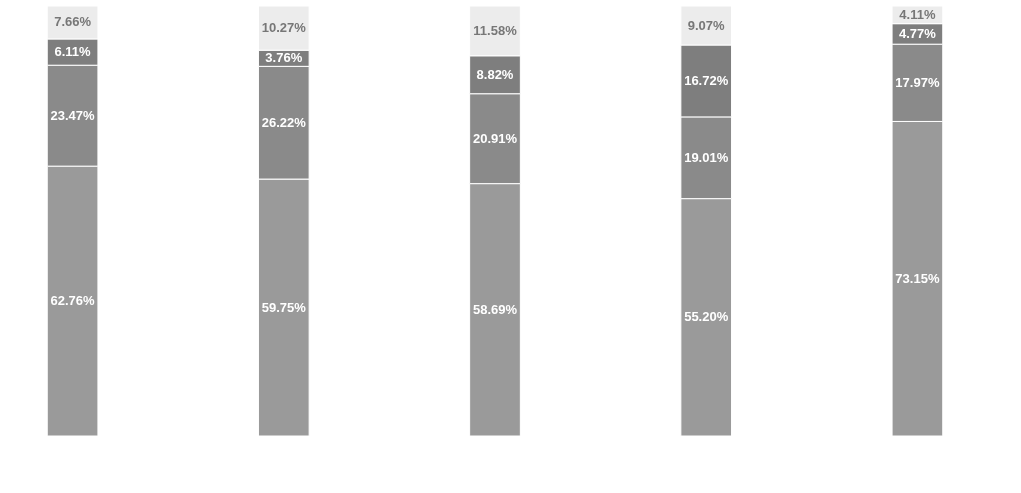  Describe the element at coordinates (917, 82) in the screenshot. I see `data-label: 17.97%` at that location.